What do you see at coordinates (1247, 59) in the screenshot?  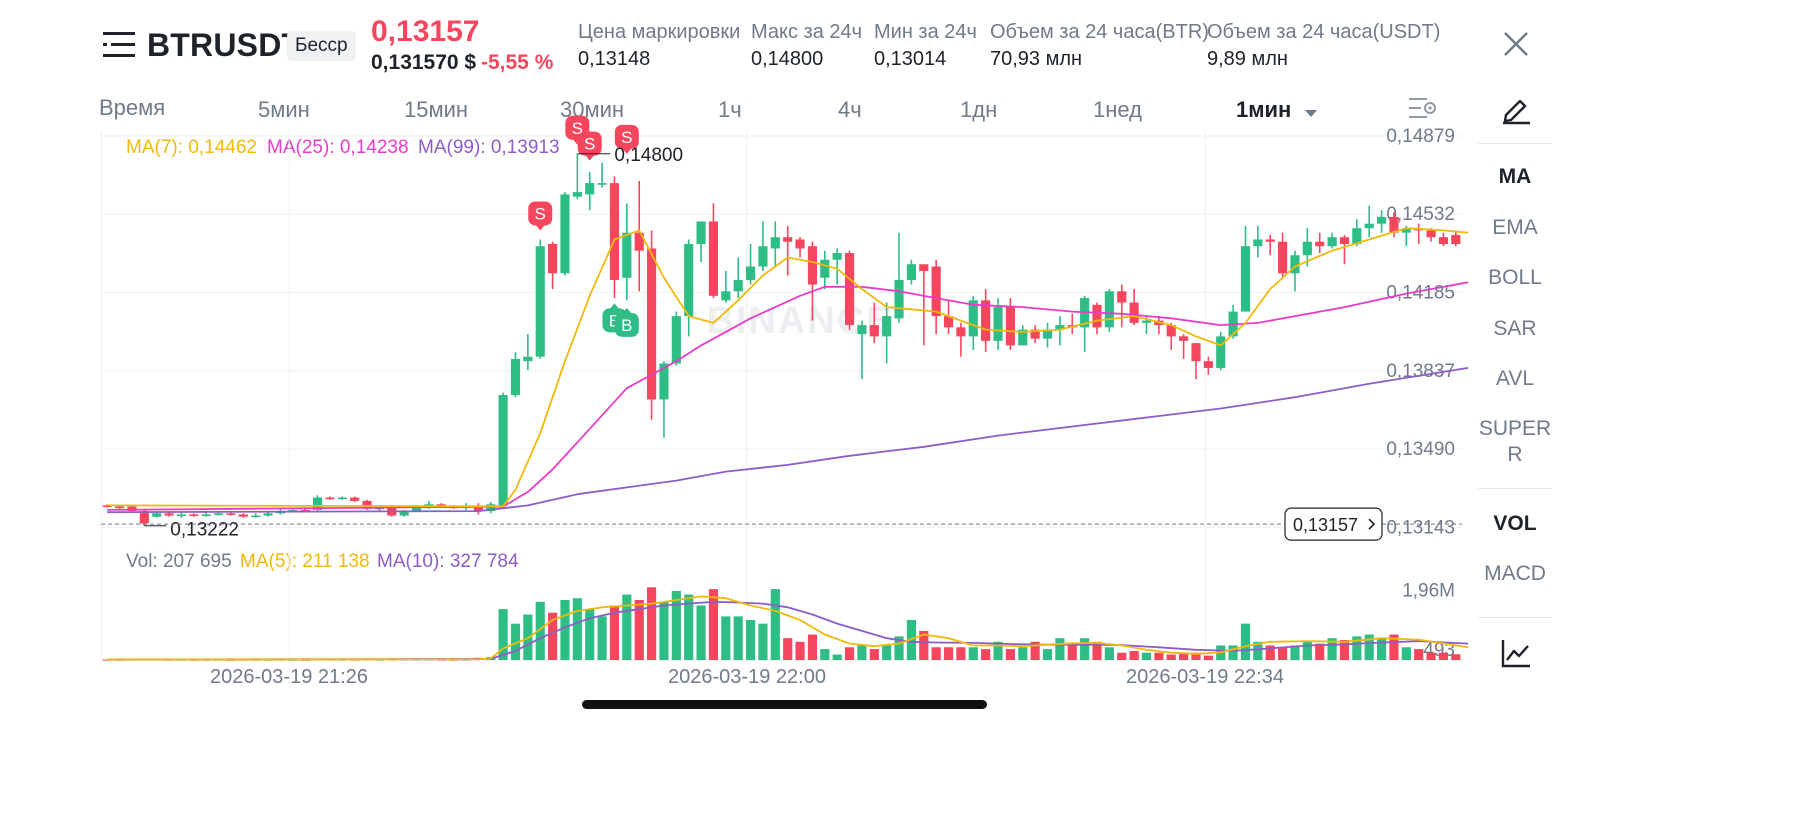 I see `volume-usdt-value: 9,89 млн` at bounding box center [1247, 59].